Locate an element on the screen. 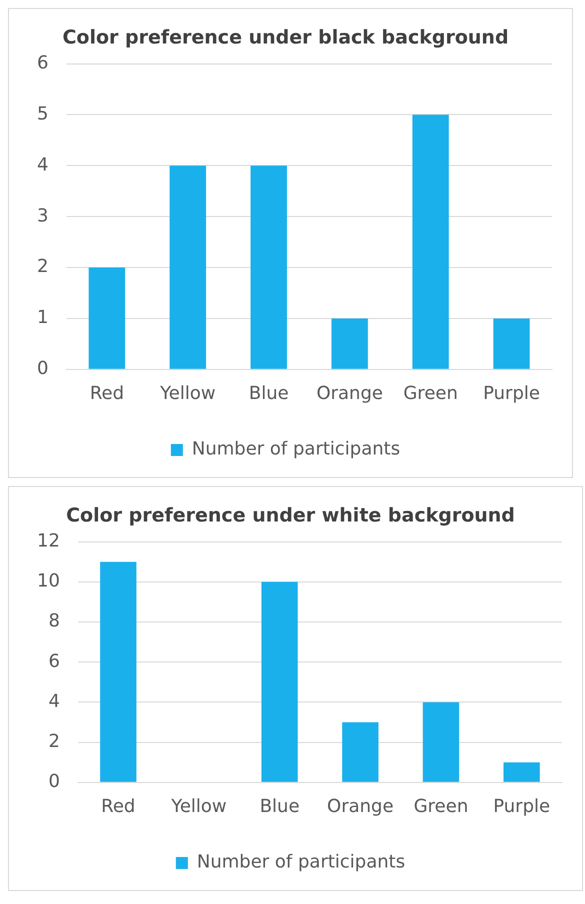 The width and height of the screenshot is (585, 904). y-tick-label: 12 is located at coordinates (48, 541).